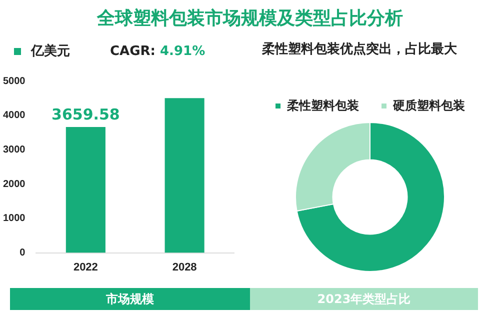 The height and width of the screenshot is (327, 500). What do you see at coordinates (14, 81) in the screenshot?
I see `y-tick-label: 5000` at bounding box center [14, 81].